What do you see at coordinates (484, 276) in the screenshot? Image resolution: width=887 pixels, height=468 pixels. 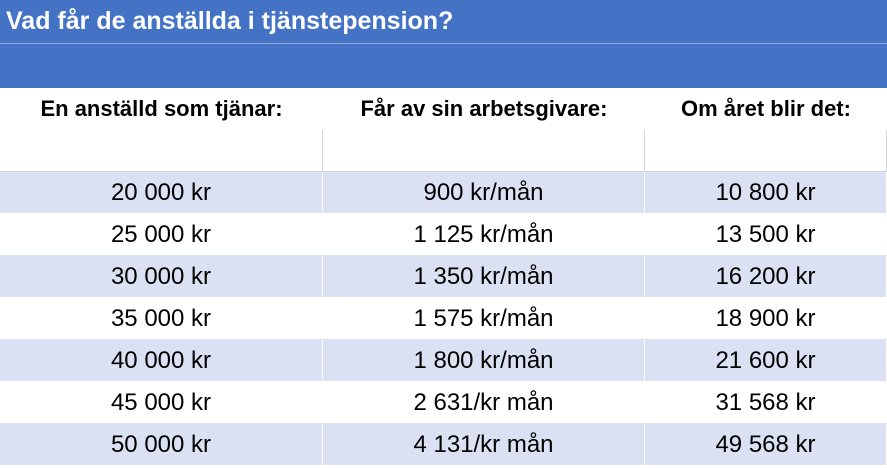 I see `data-cell: 1 350 kr/mån` at bounding box center [484, 276].